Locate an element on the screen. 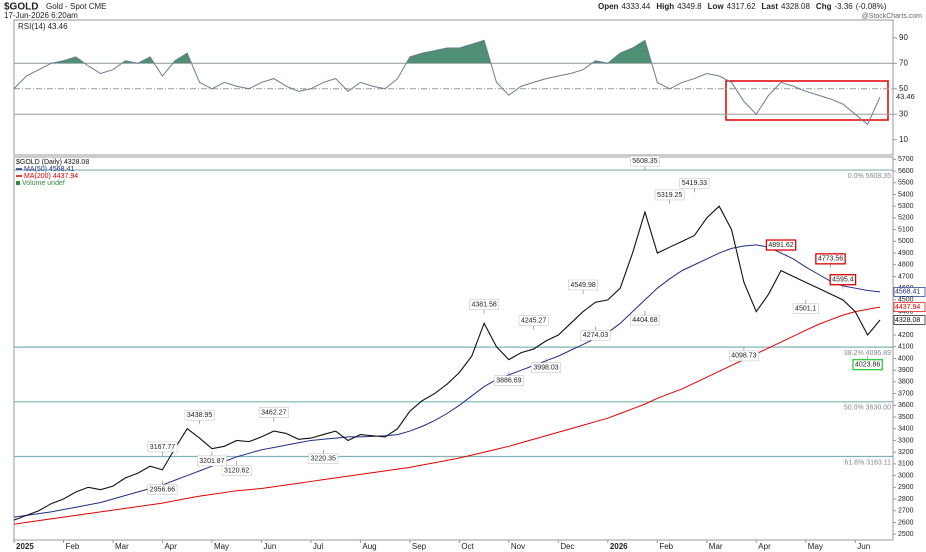  legend-value: 4437.94 is located at coordinates (65, 176).